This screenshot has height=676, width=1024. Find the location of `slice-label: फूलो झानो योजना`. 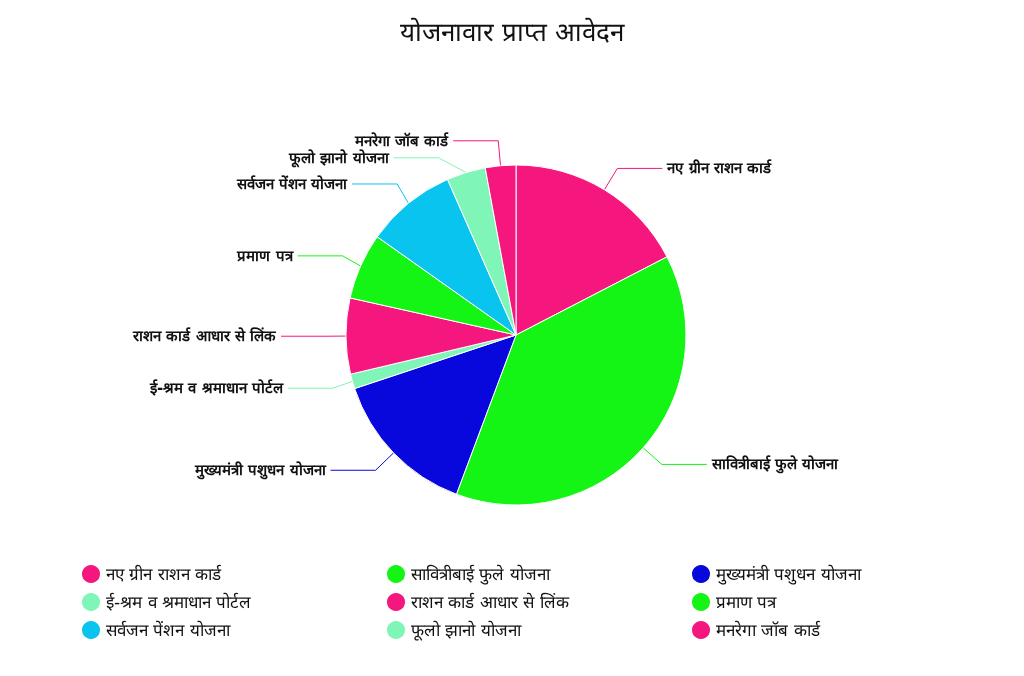

slice-label: फूलो झानो योजना is located at coordinates (339, 158).